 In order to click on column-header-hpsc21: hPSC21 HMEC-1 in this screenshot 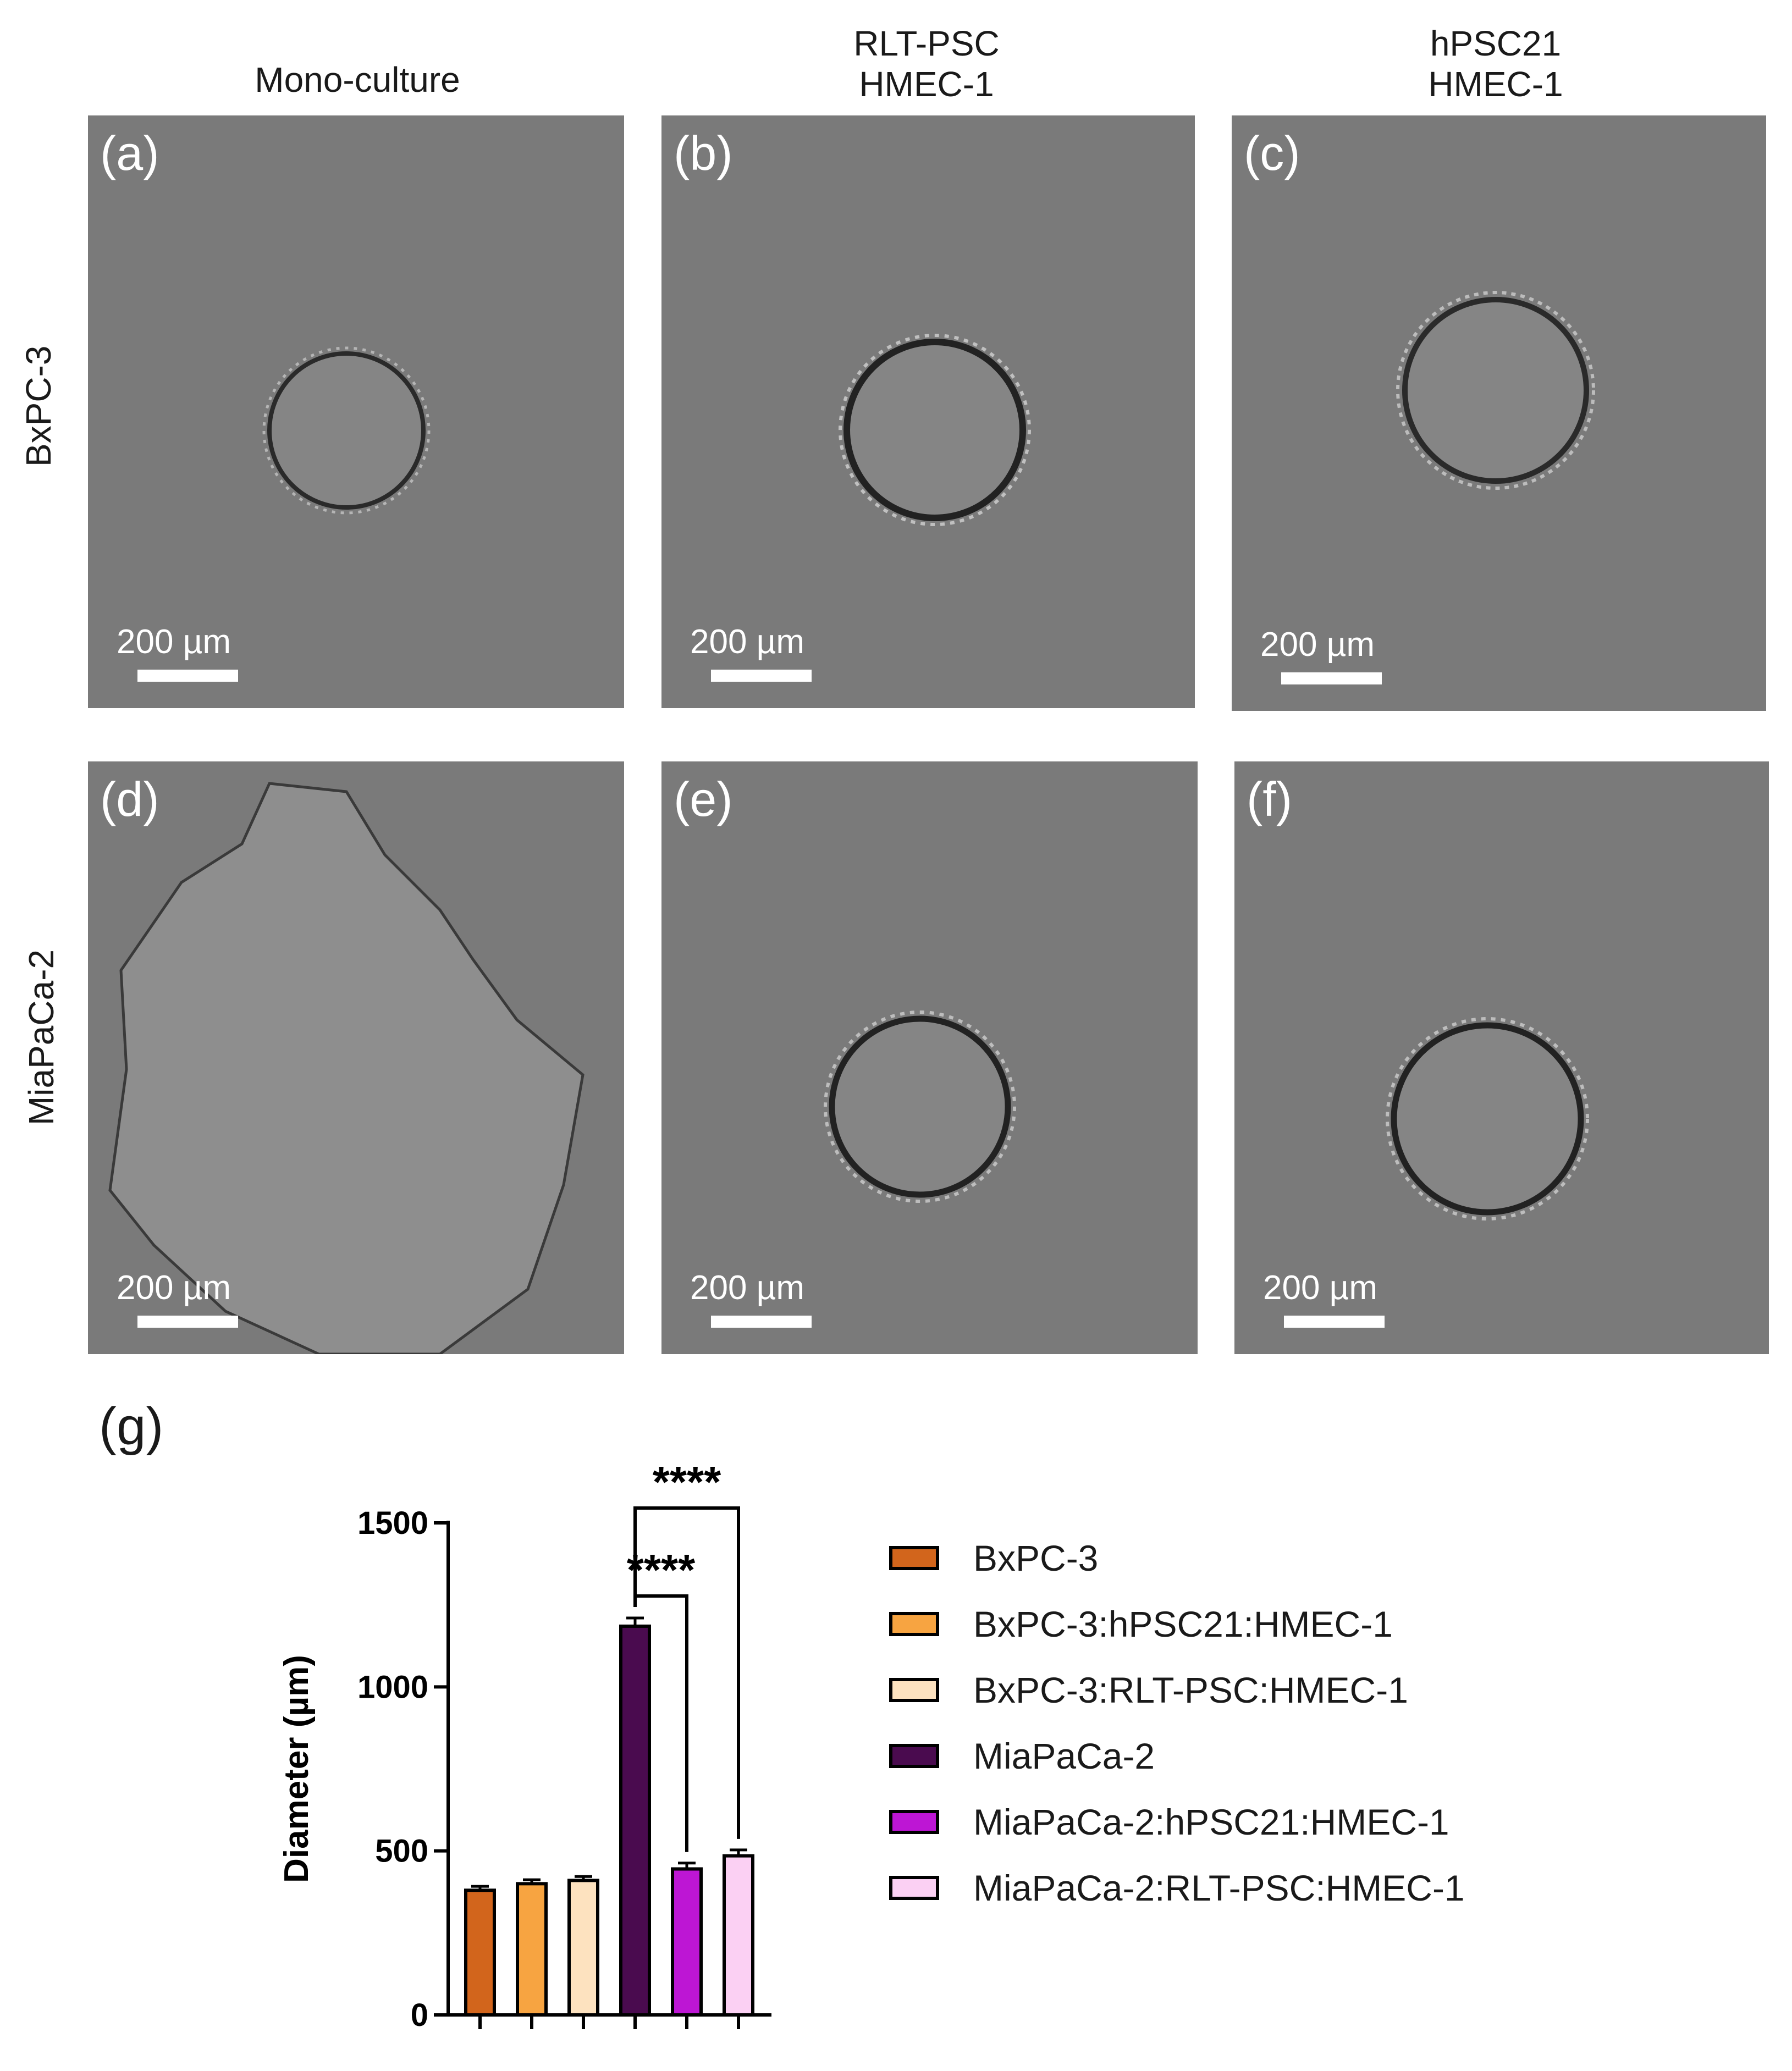, I will do `click(1495, 63)`.